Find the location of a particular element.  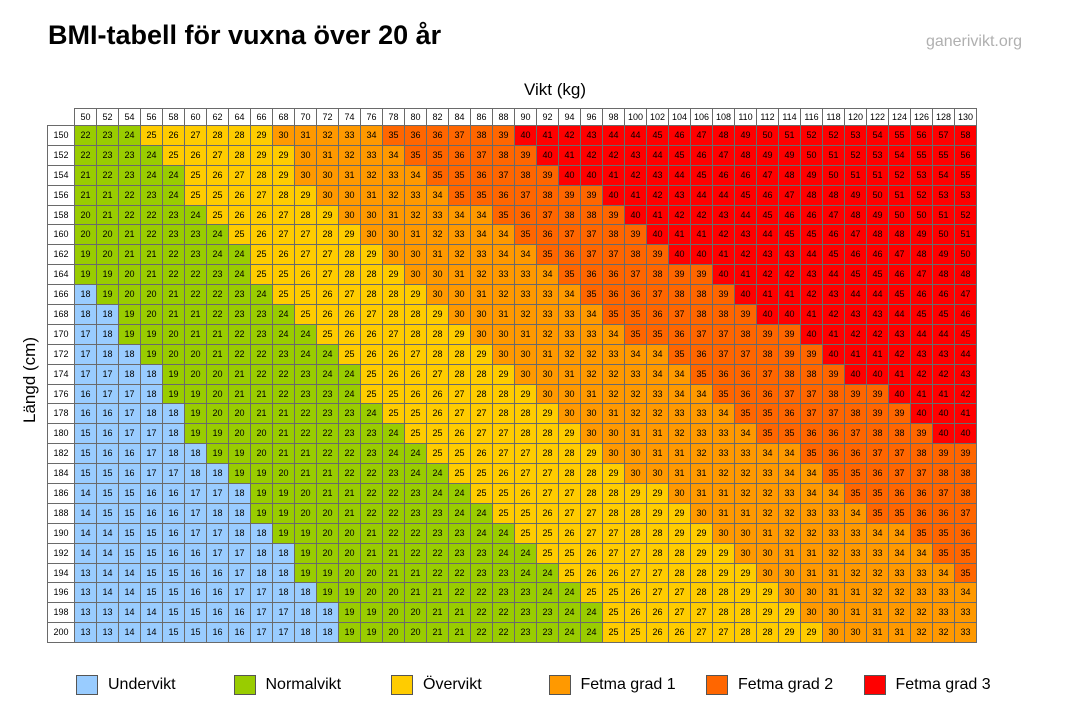

bmi-cell: 45 is located at coordinates (965, 334).